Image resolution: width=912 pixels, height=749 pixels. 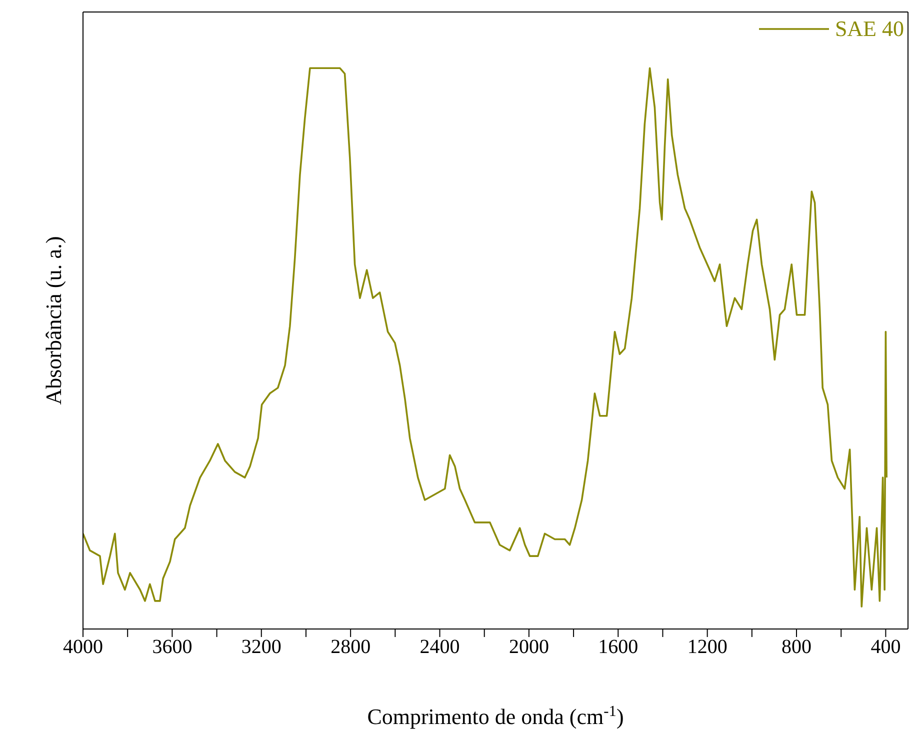 What do you see at coordinates (495, 715) in the screenshot?
I see `x-axis-title: Comprimento de onda (cm$^{-1}$)` at bounding box center [495, 715].